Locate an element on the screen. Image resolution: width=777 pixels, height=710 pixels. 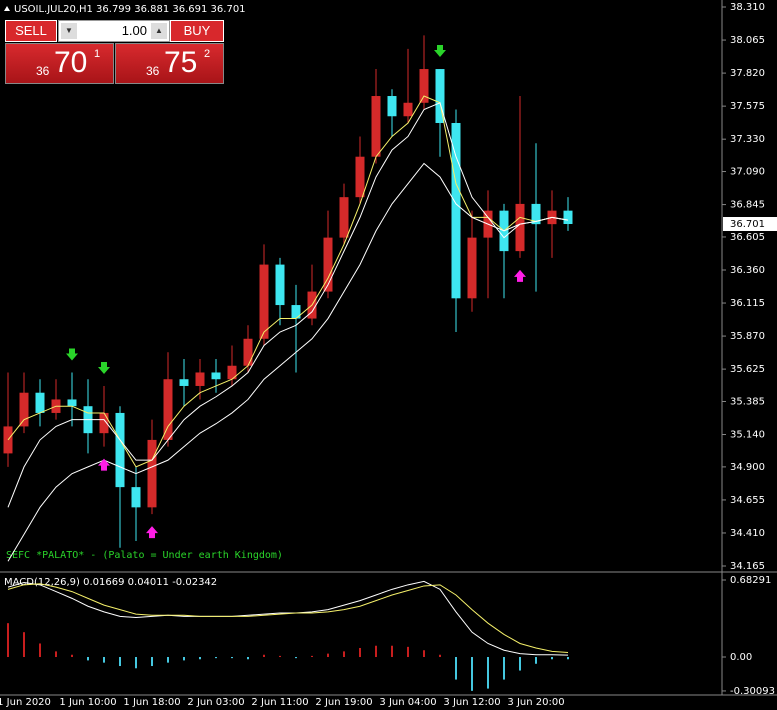
x-tick-label: 3 Jun 20:00 is located at coordinates (535, 702).